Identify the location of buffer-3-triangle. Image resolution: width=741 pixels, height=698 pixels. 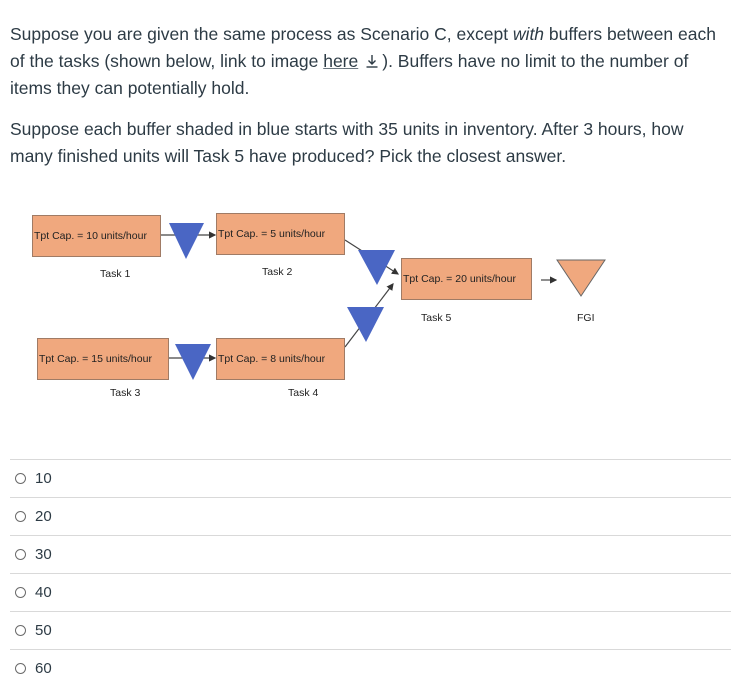
(365, 324).